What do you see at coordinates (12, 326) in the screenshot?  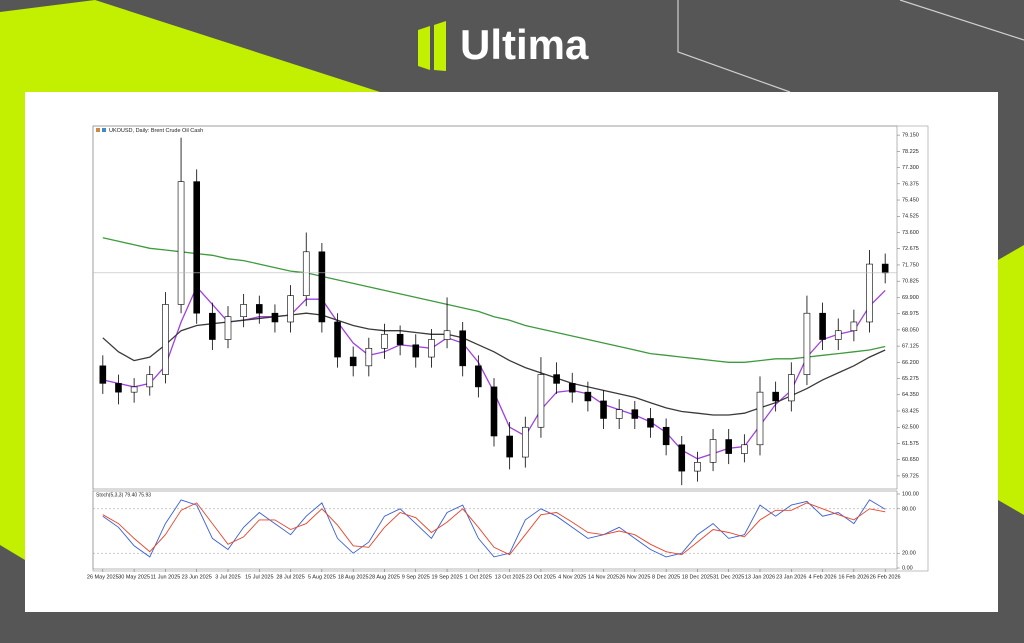 I see `accent-left` at bounding box center [12, 326].